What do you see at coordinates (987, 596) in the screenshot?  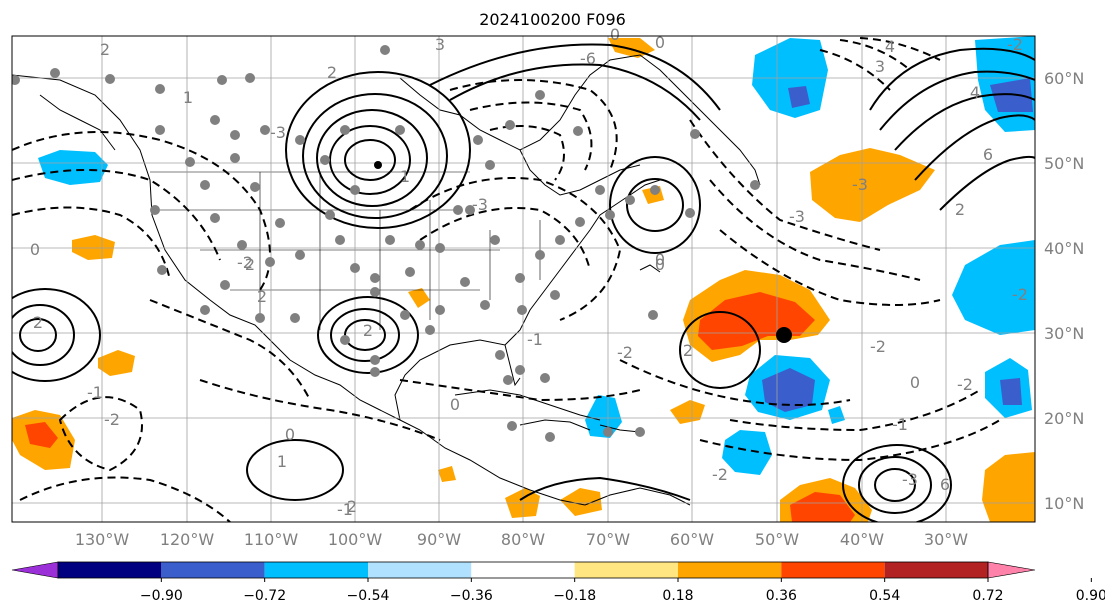 I see `colorbar-tick-label: 0.72` at bounding box center [987, 596].